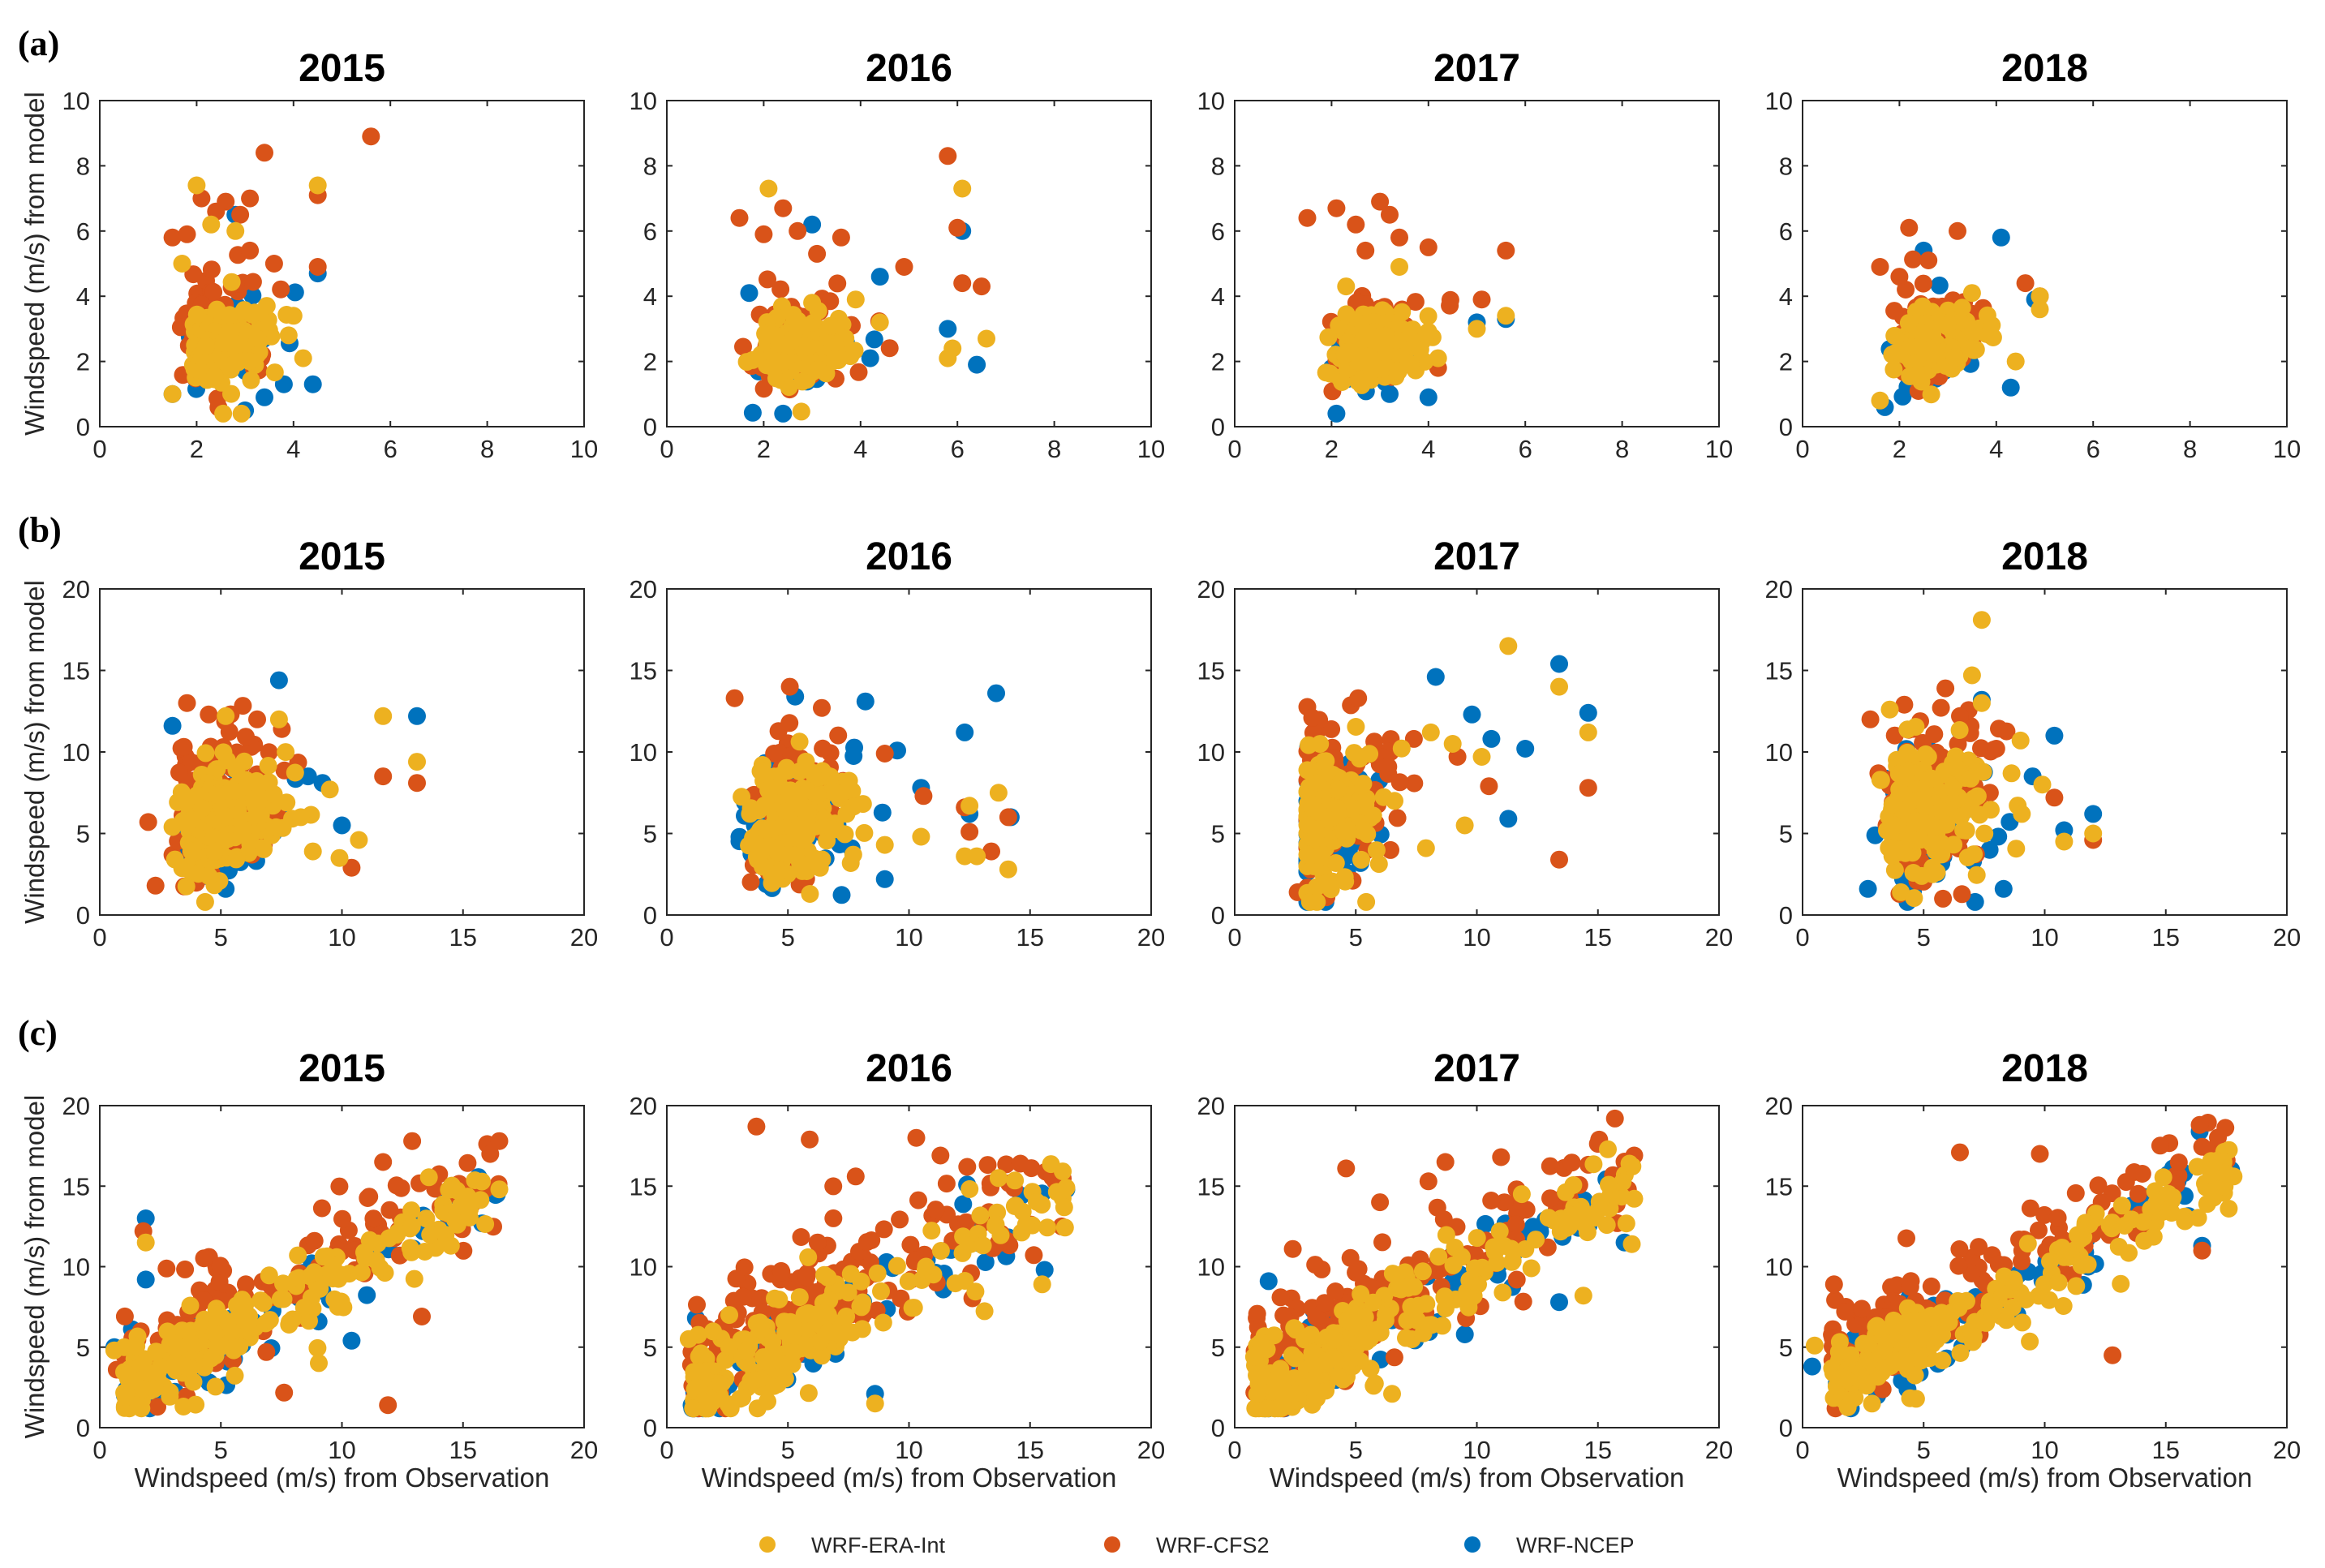 The height and width of the screenshot is (1568, 2325). Describe the element at coordinates (83, 166) in the screenshot. I see `y-tick-label: 8` at that location.